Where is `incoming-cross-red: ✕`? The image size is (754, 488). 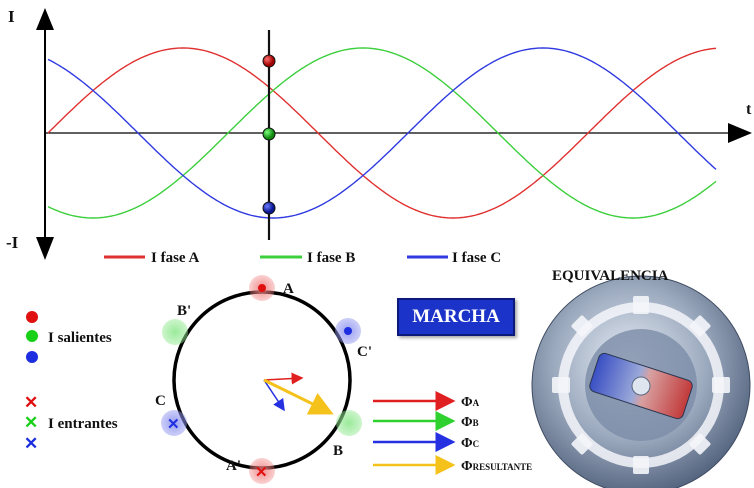 incoming-cross-red: ✕ is located at coordinates (31, 402).